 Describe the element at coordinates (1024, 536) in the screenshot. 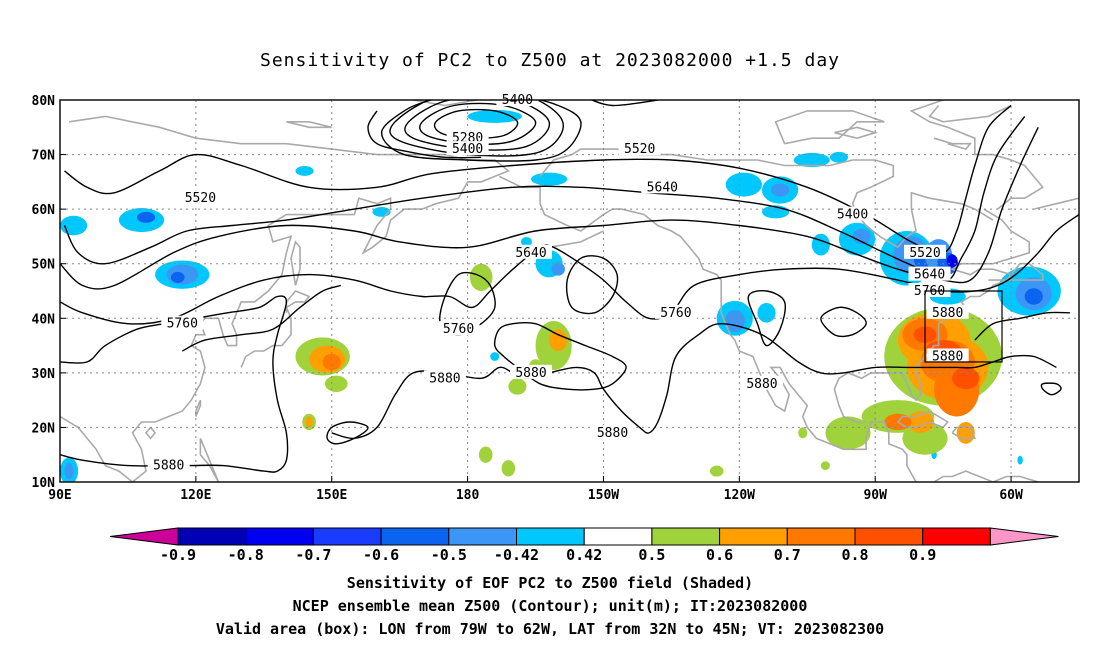

I see `colorbar-right-arrow` at that location.